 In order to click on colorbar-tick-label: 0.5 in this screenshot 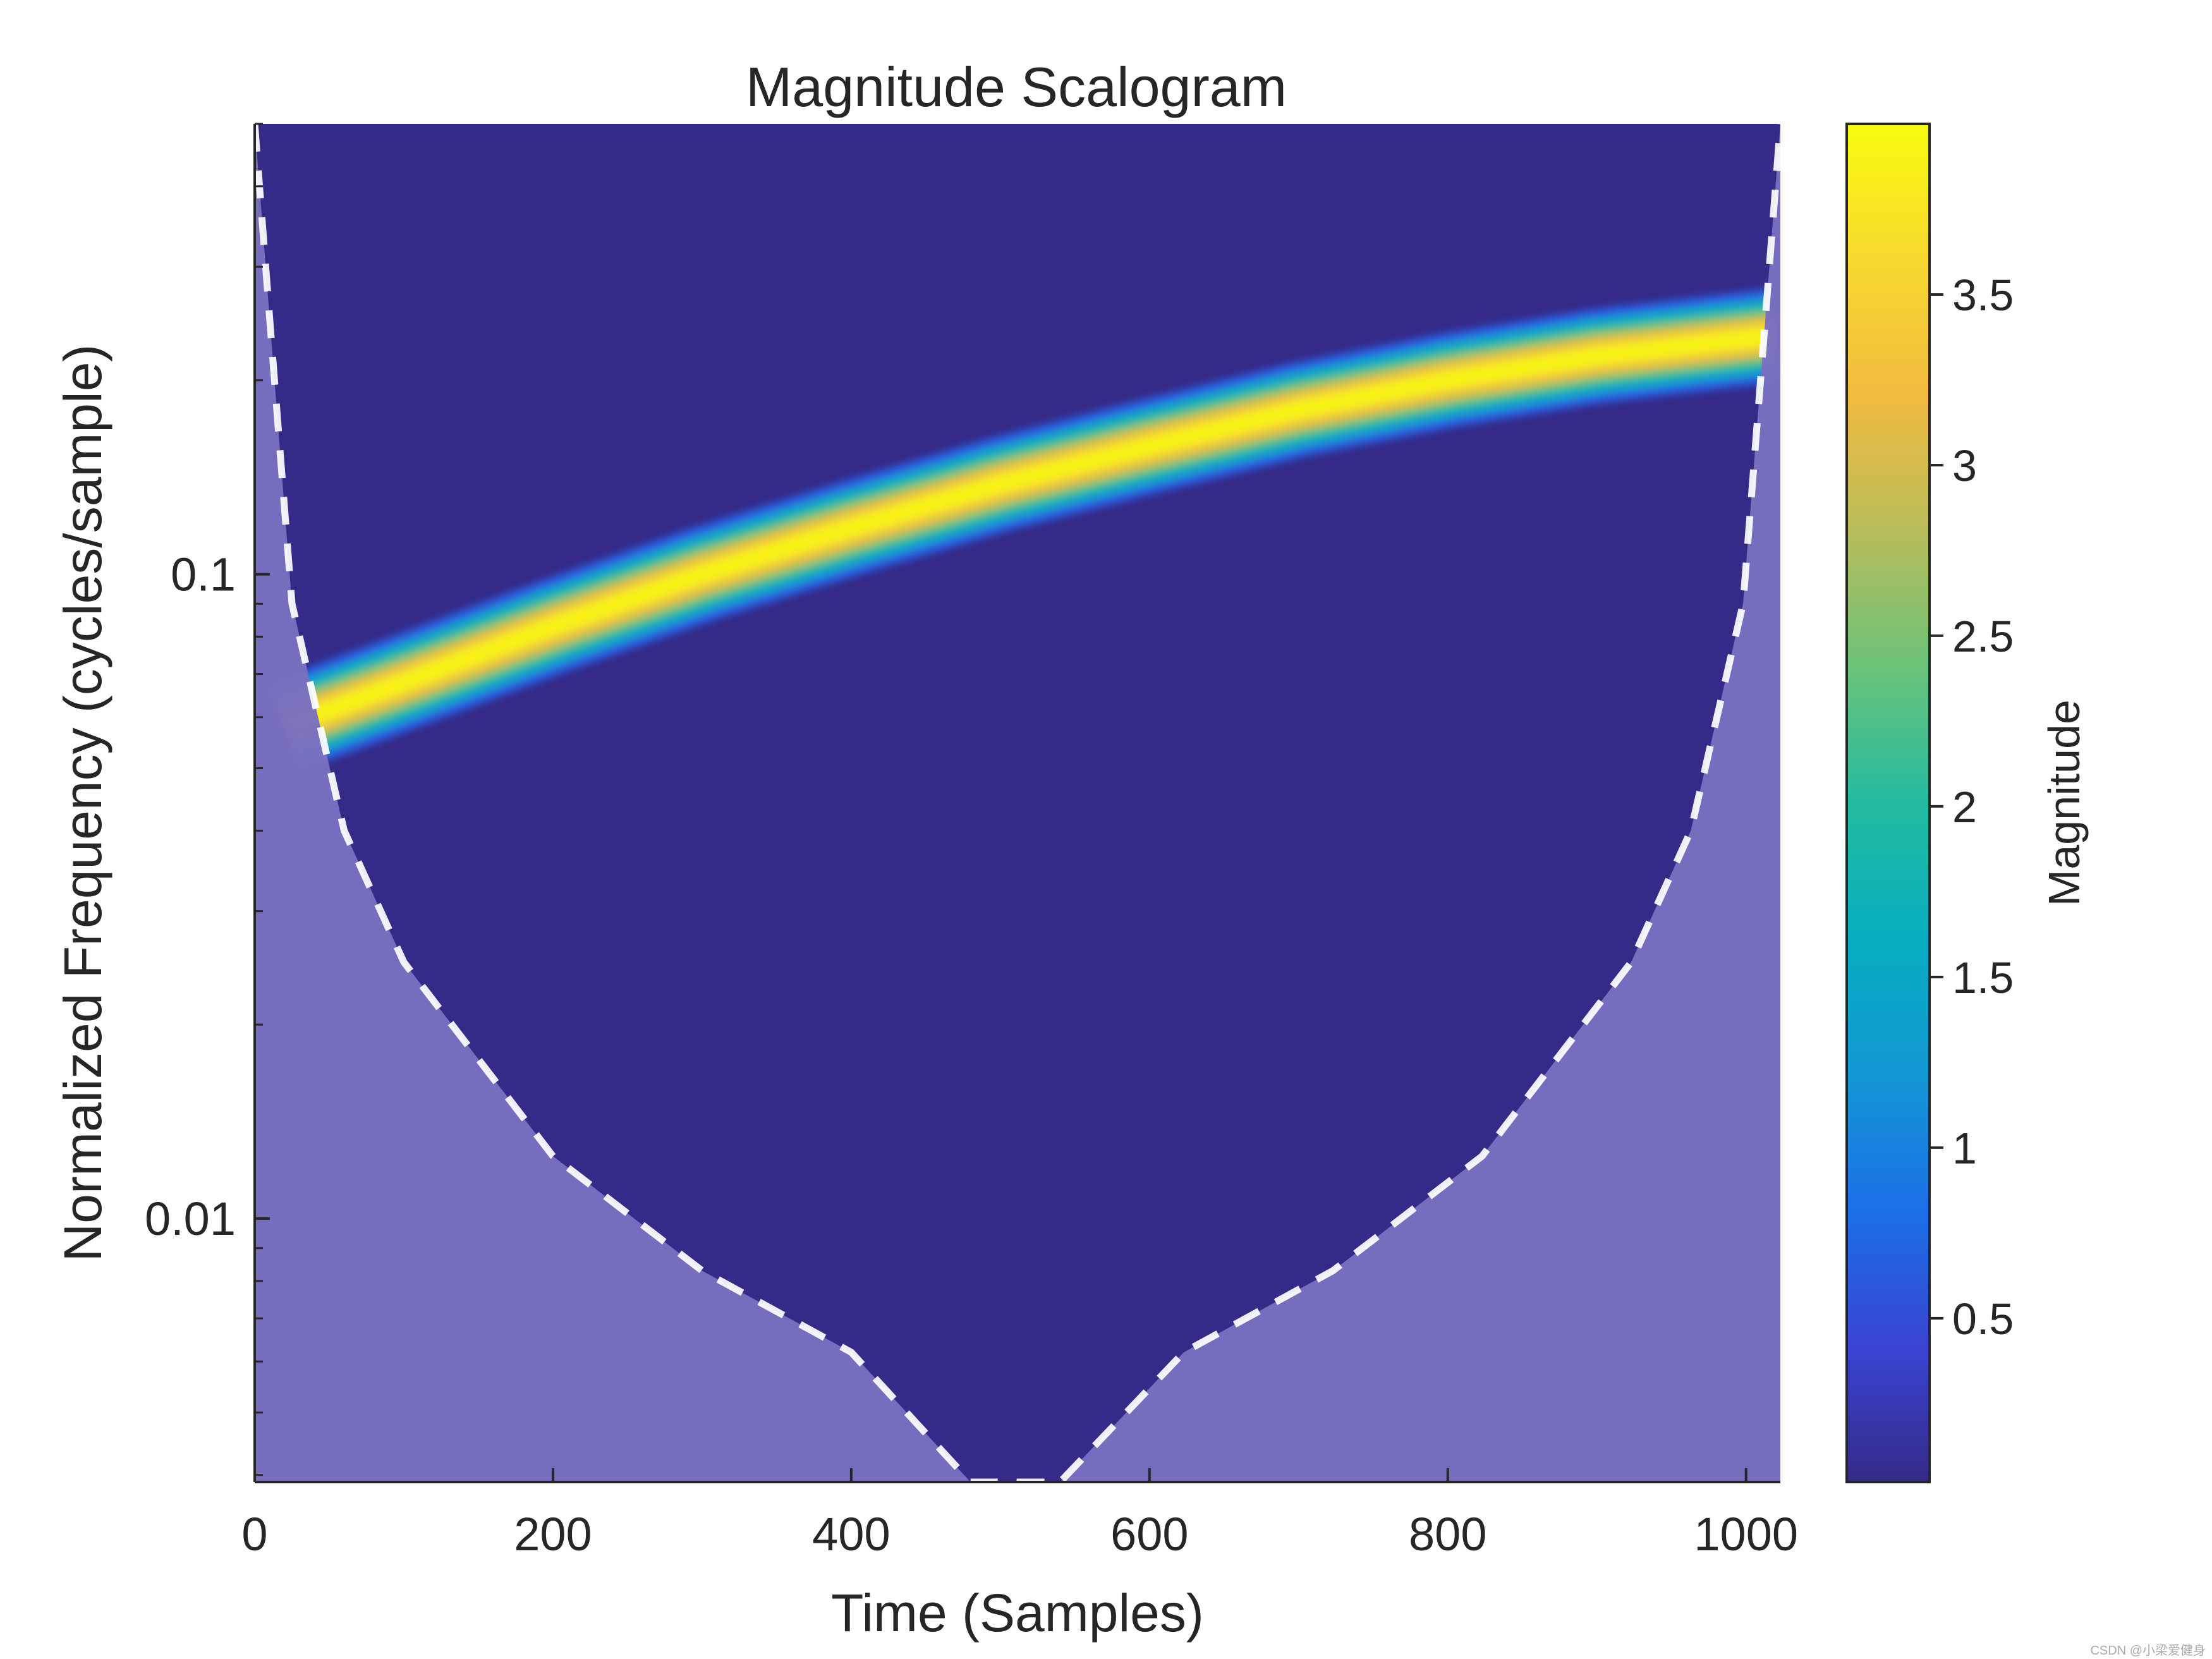, I will do `click(1983, 1319)`.